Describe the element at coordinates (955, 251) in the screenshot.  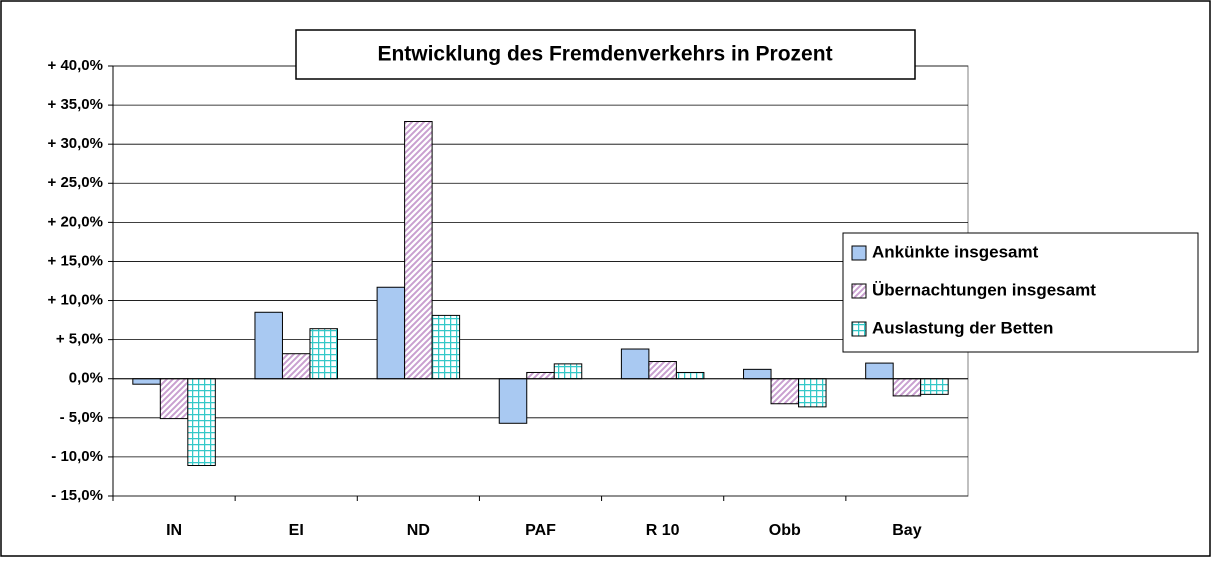
I see `legend-label: Ankünkte insgesamt` at that location.